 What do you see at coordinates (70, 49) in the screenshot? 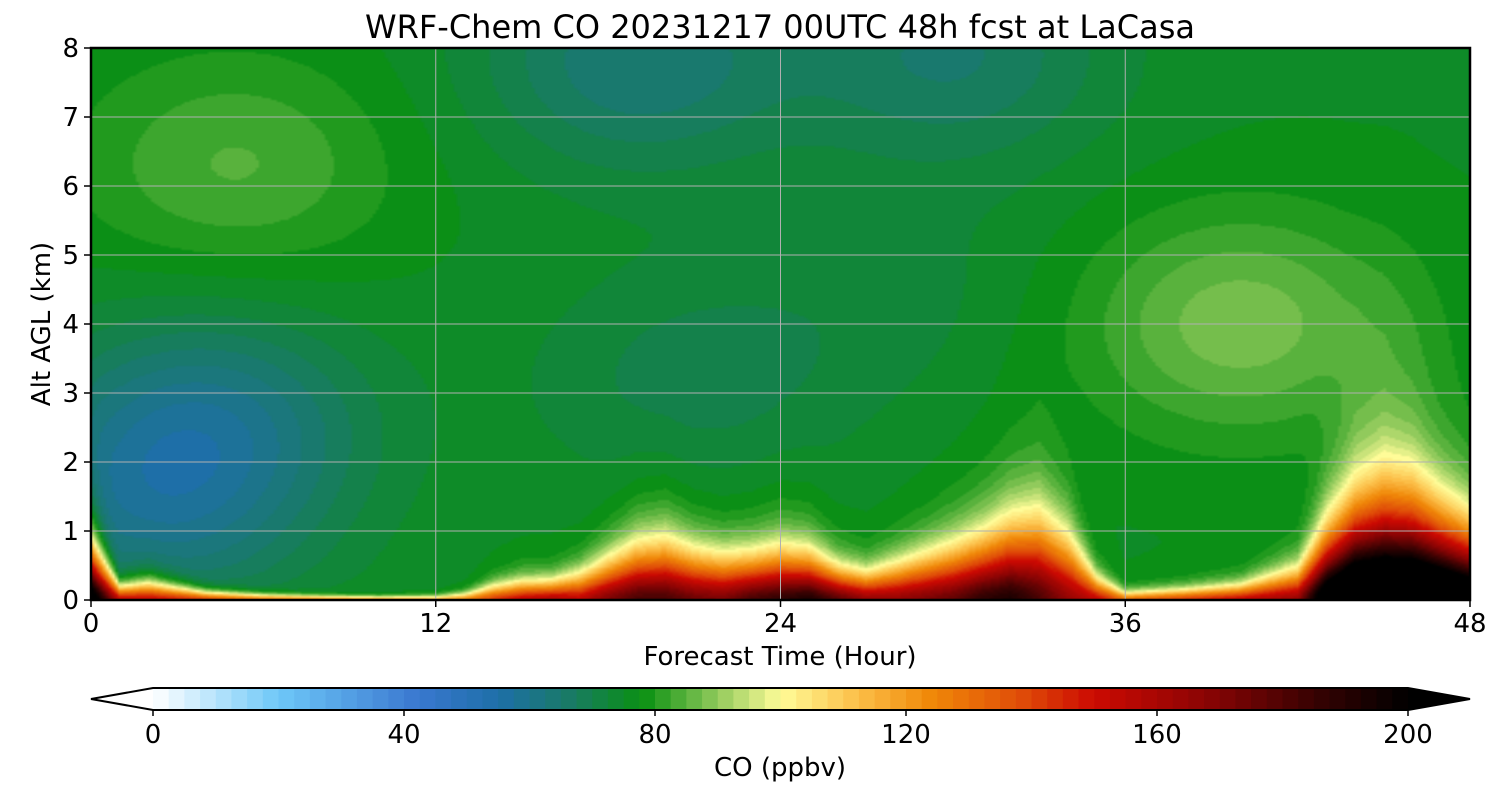
I see `y-tick-label: 8` at bounding box center [70, 49].